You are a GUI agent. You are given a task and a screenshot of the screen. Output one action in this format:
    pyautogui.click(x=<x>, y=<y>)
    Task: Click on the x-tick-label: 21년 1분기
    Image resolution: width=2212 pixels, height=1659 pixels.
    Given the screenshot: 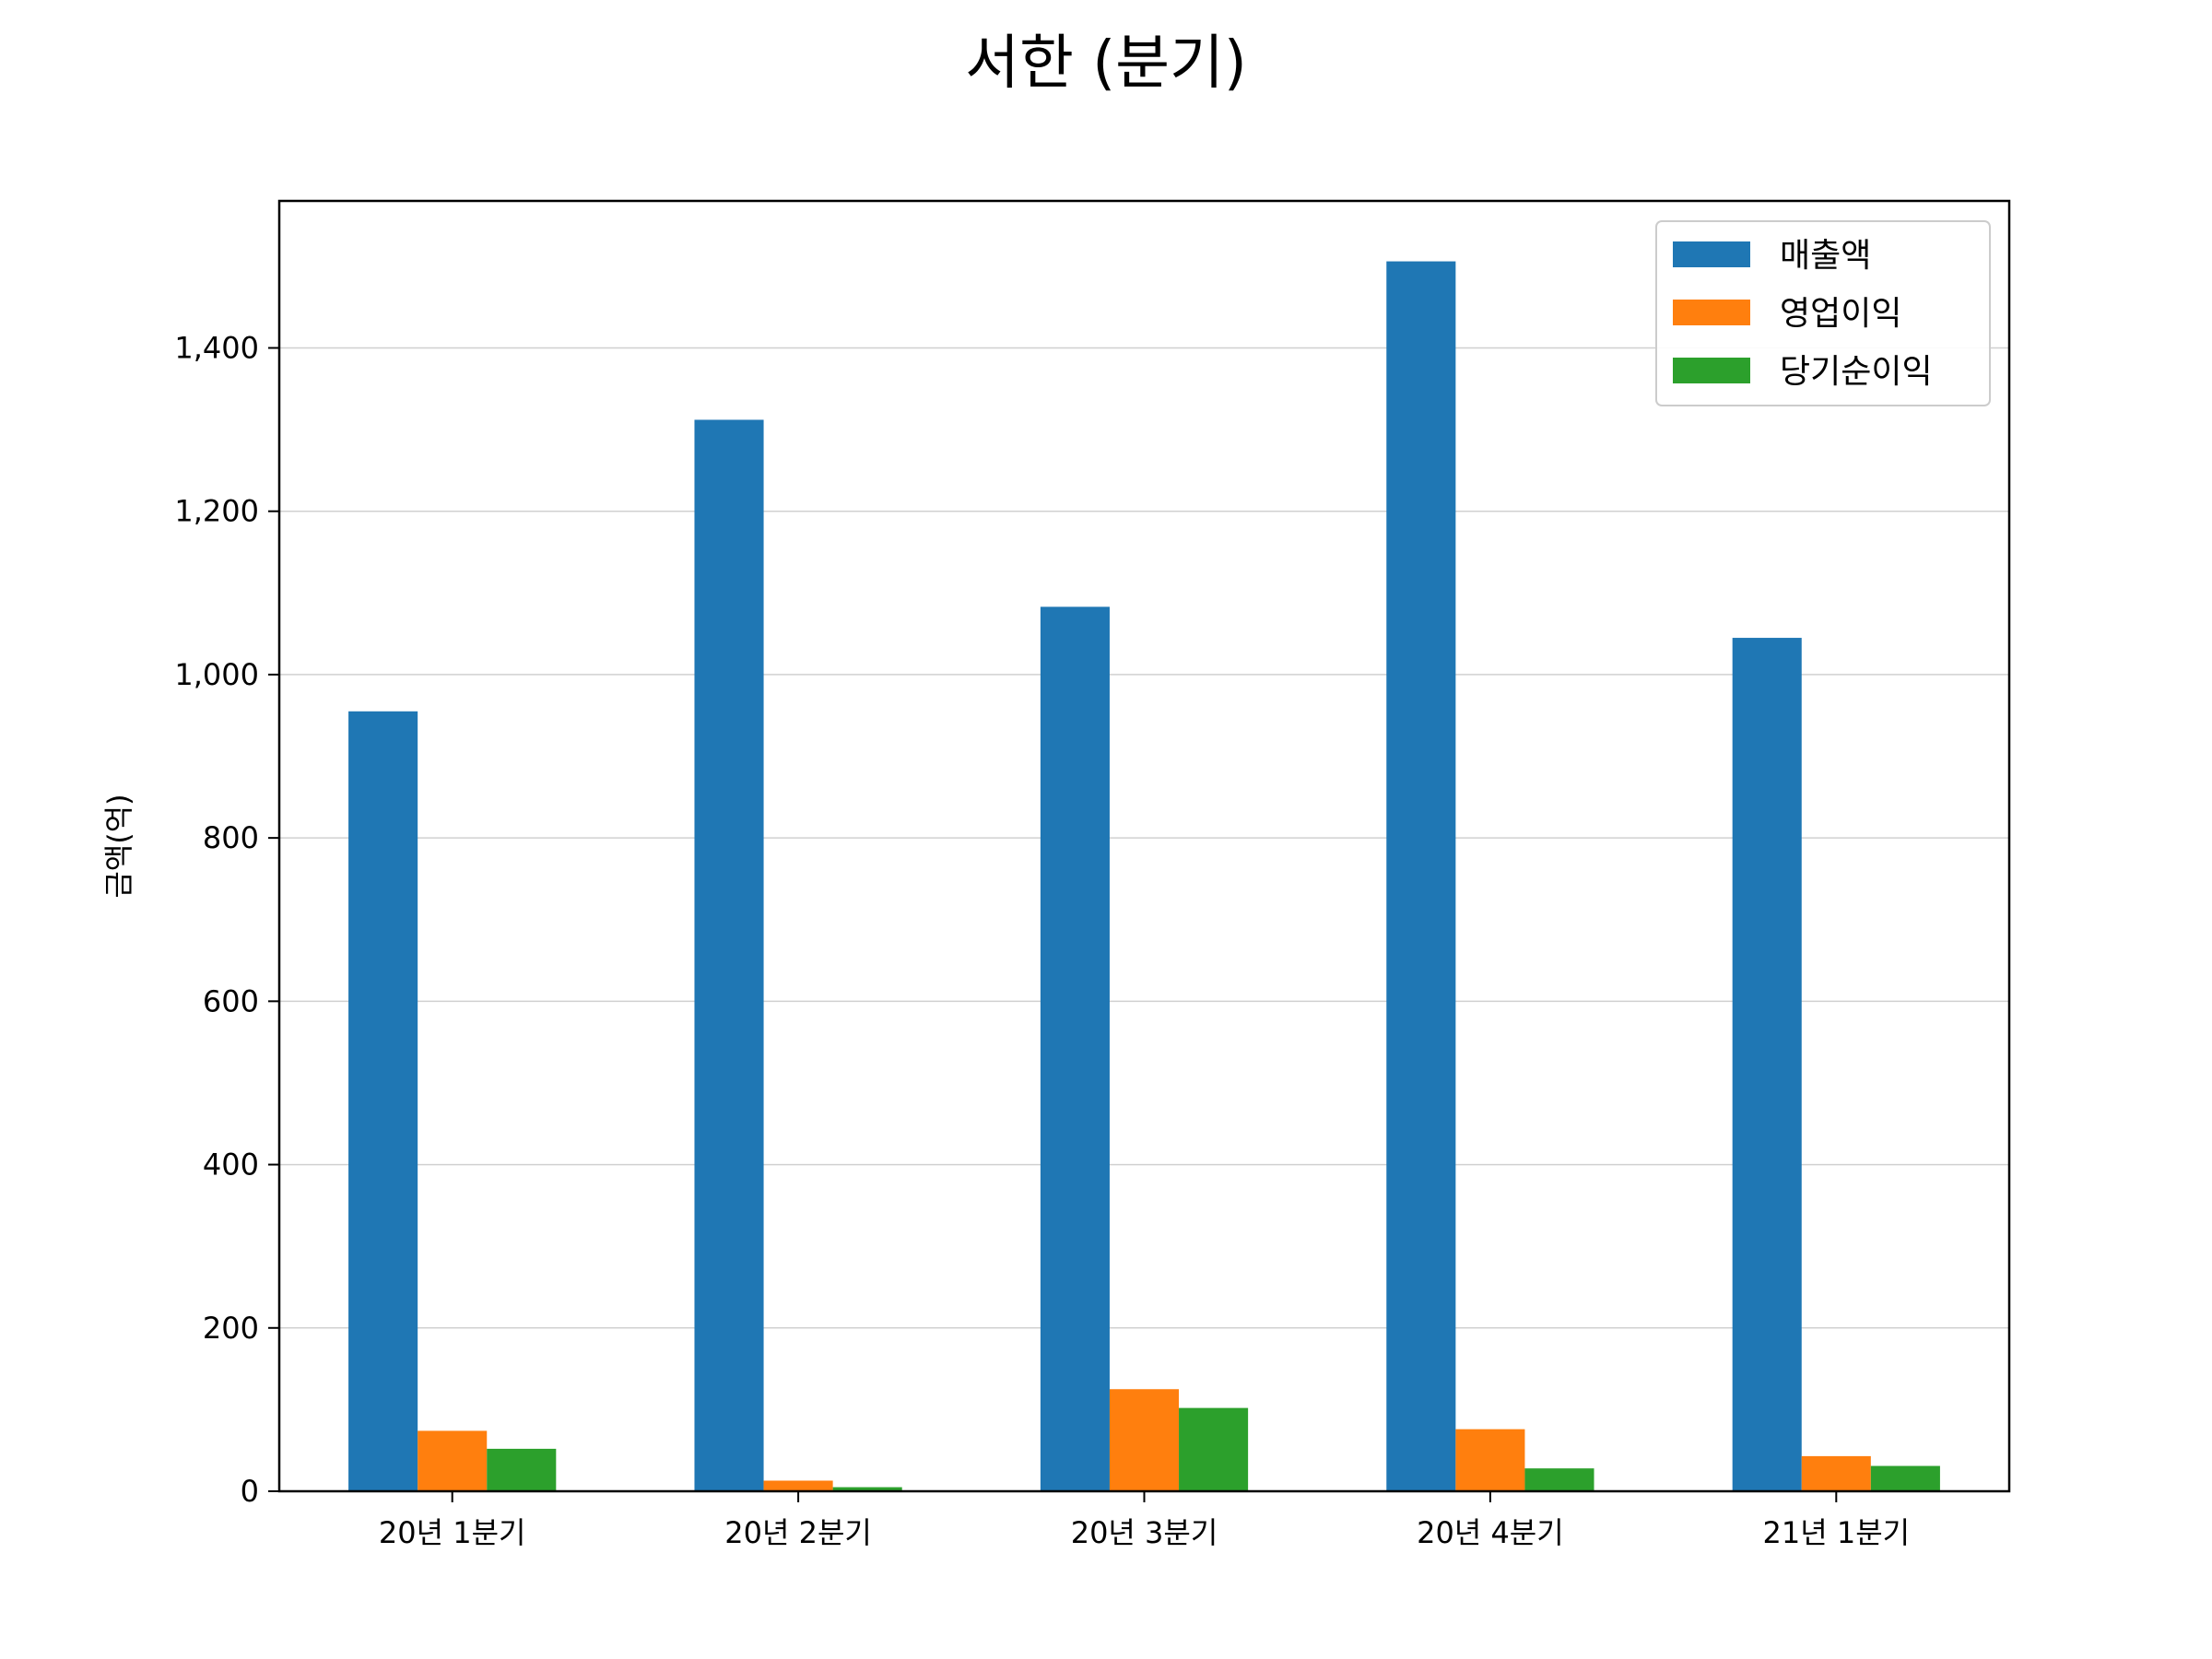 What is the action you would take?
    pyautogui.click(x=1837, y=1532)
    